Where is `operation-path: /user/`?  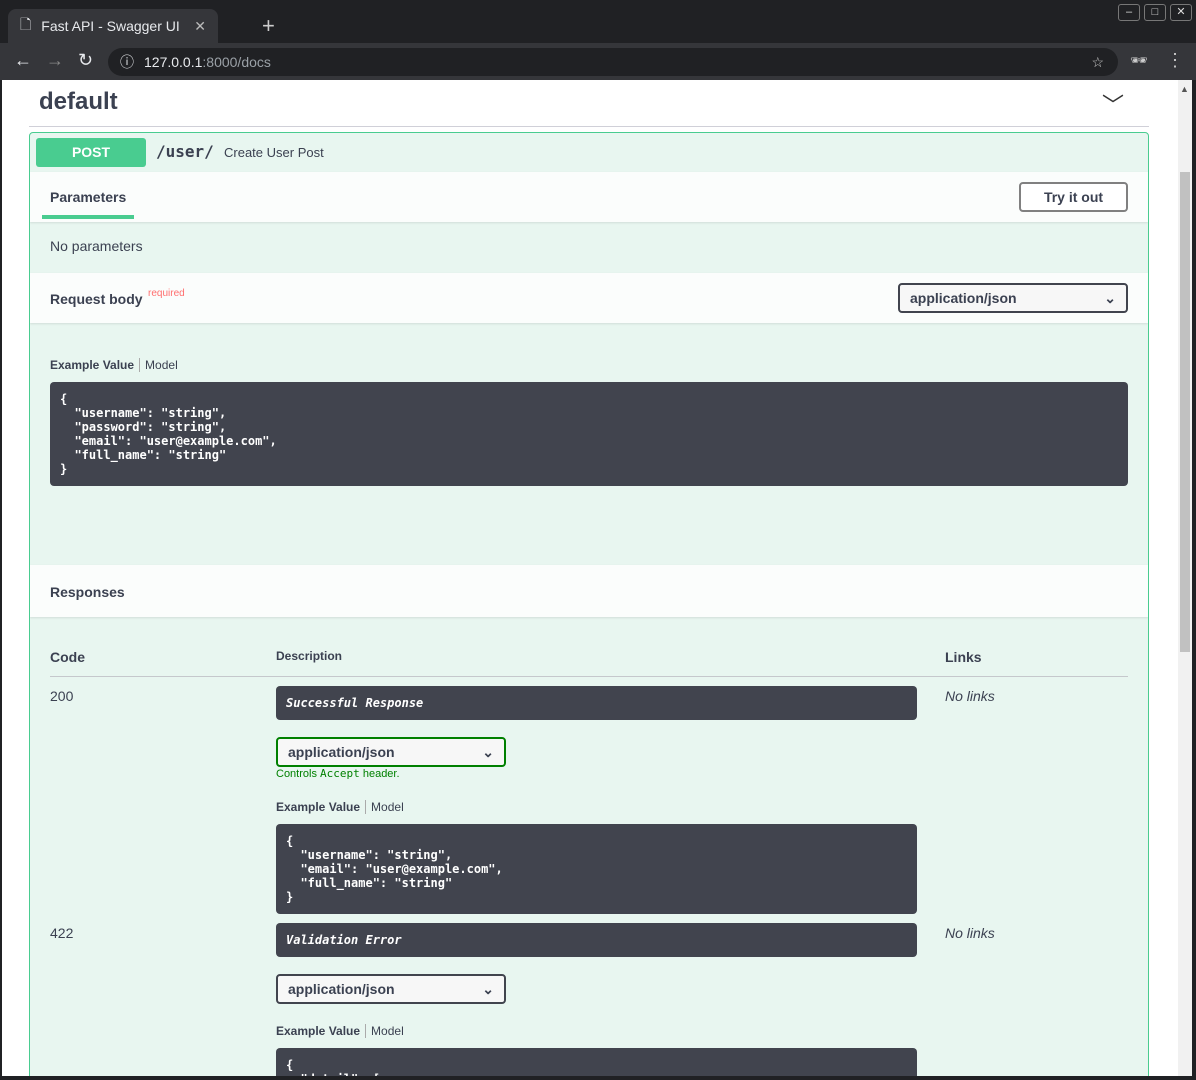
operation-path: /user/ is located at coordinates (185, 151).